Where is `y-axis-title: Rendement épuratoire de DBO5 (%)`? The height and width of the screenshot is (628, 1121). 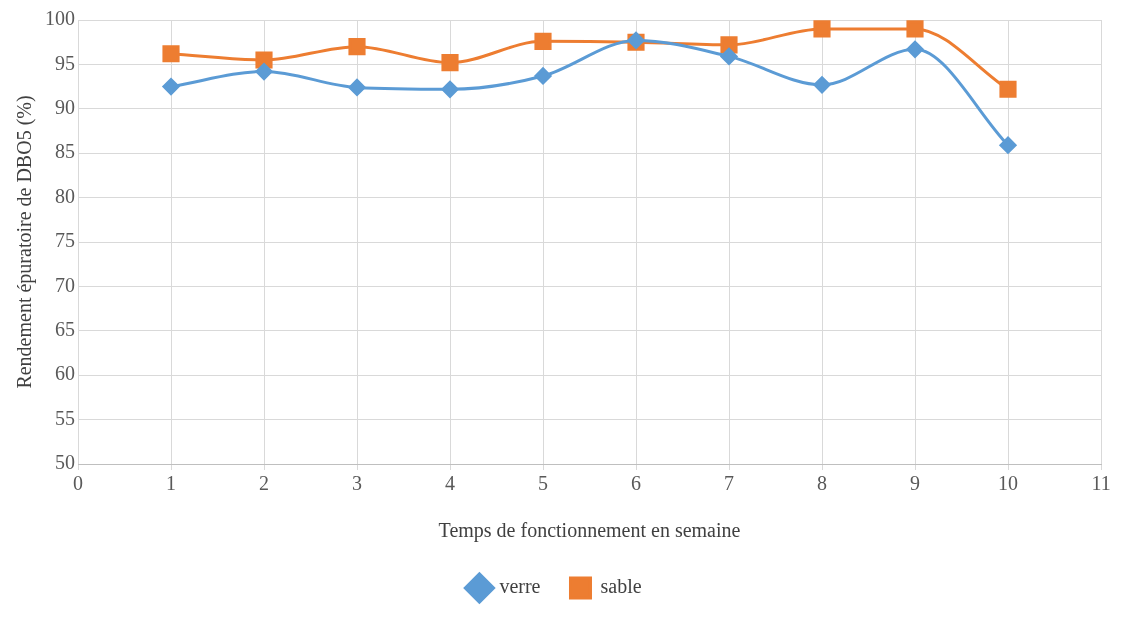
y-axis-title: Rendement épuratoire de DBO5 (%) is located at coordinates (25, 242).